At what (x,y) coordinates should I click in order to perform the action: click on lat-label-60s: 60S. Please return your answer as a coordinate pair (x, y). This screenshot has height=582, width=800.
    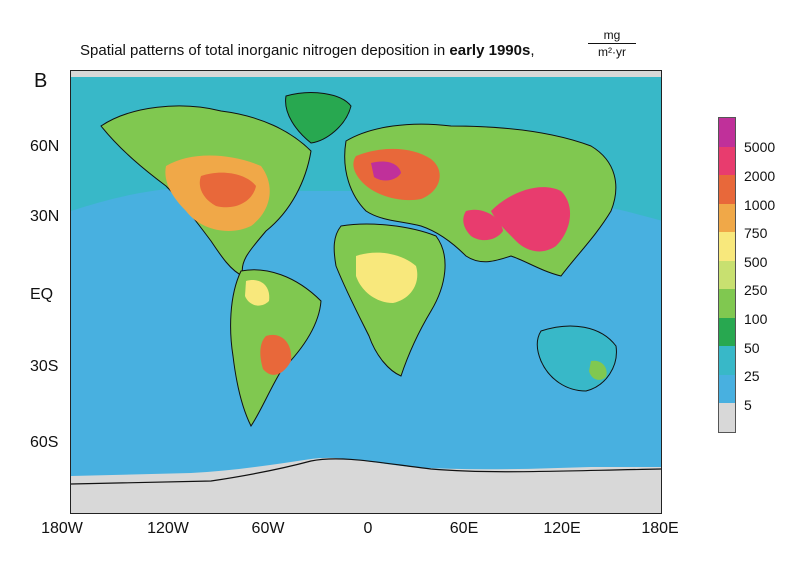
    Looking at the image, I should click on (44, 442).